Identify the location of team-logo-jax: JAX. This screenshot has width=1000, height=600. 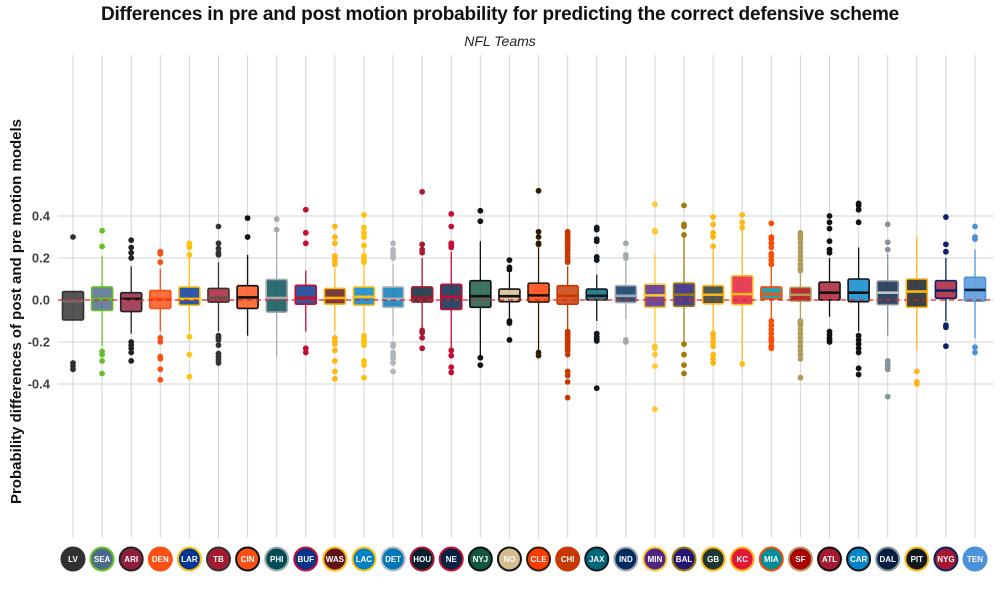
(597, 559).